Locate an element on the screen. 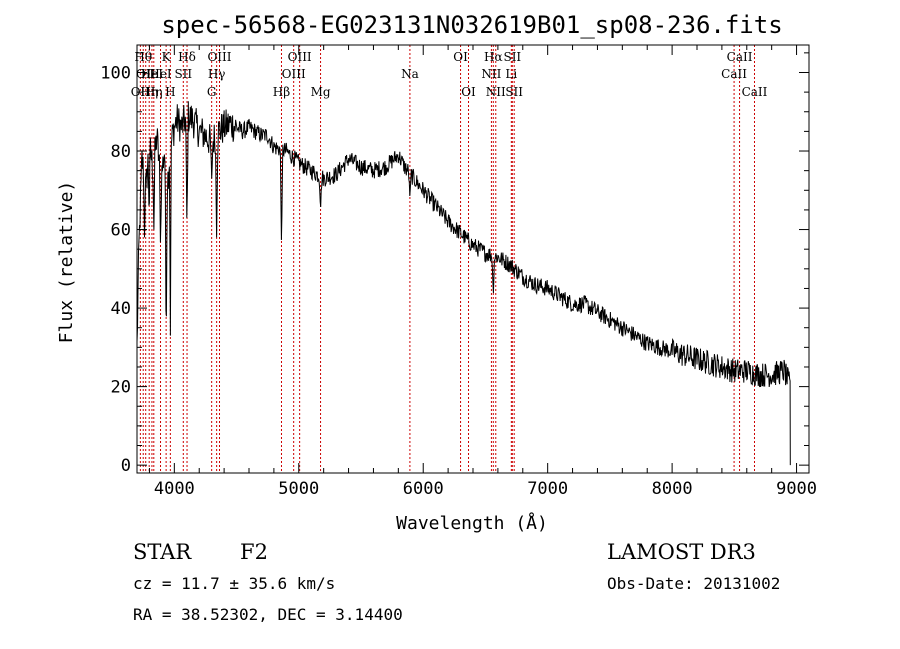 This screenshot has height=649, width=900. spectral-line-label: Hβ is located at coordinates (281, 92).